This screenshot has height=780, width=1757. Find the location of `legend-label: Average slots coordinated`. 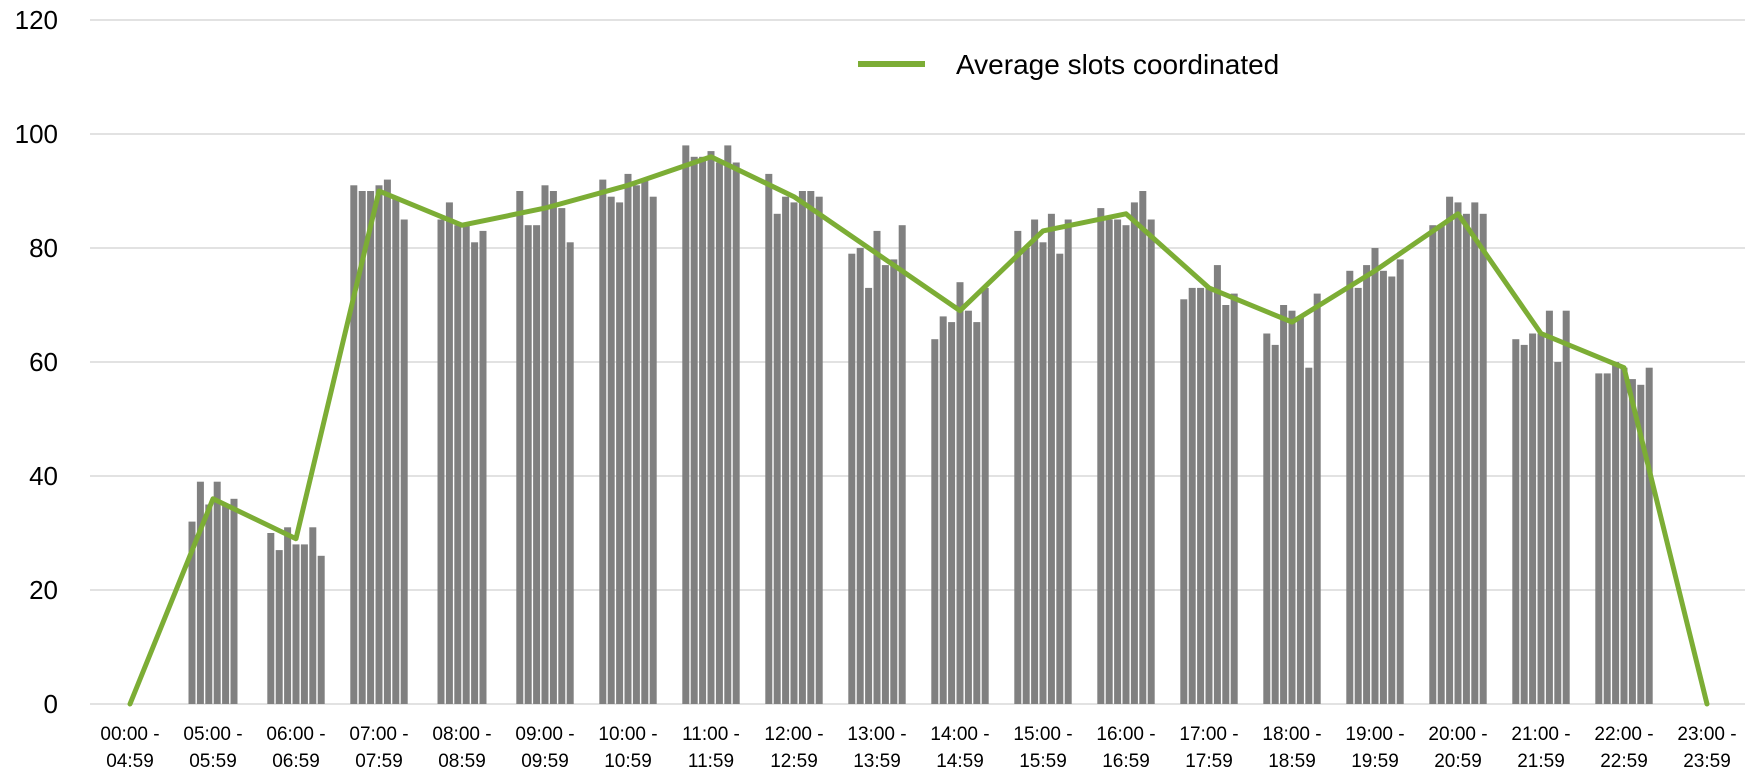

legend-label: Average slots coordinated is located at coordinates (1117, 64).